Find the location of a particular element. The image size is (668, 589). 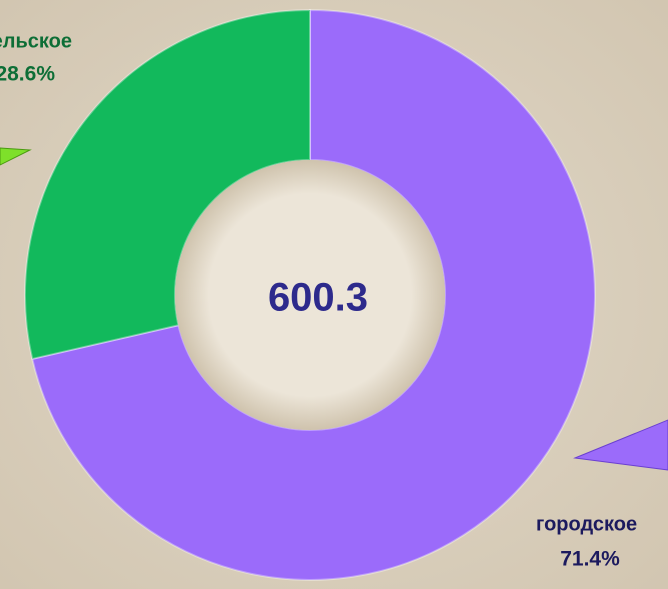

slice-value-label: 28.6% is located at coordinates (27, 74).